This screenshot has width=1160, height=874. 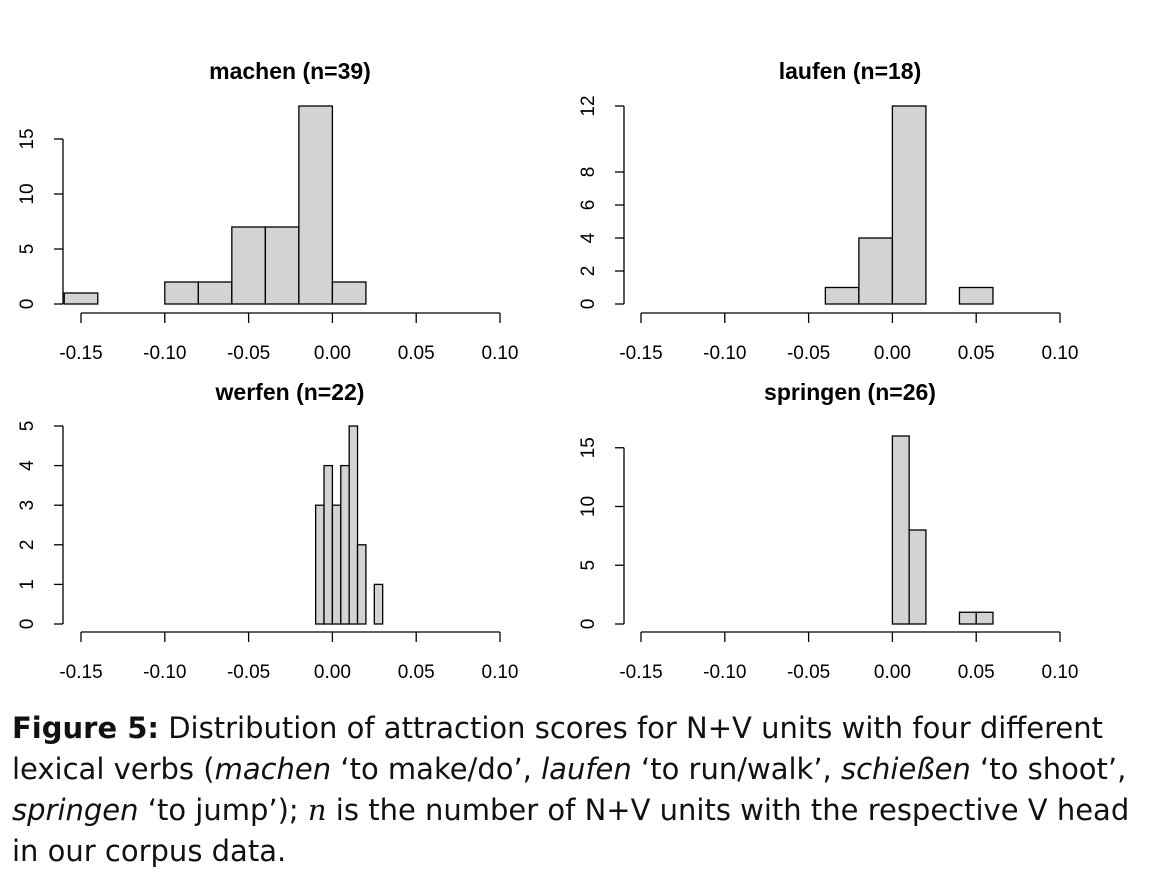 I want to click on caption-verb: machen, so click(x=273, y=769).